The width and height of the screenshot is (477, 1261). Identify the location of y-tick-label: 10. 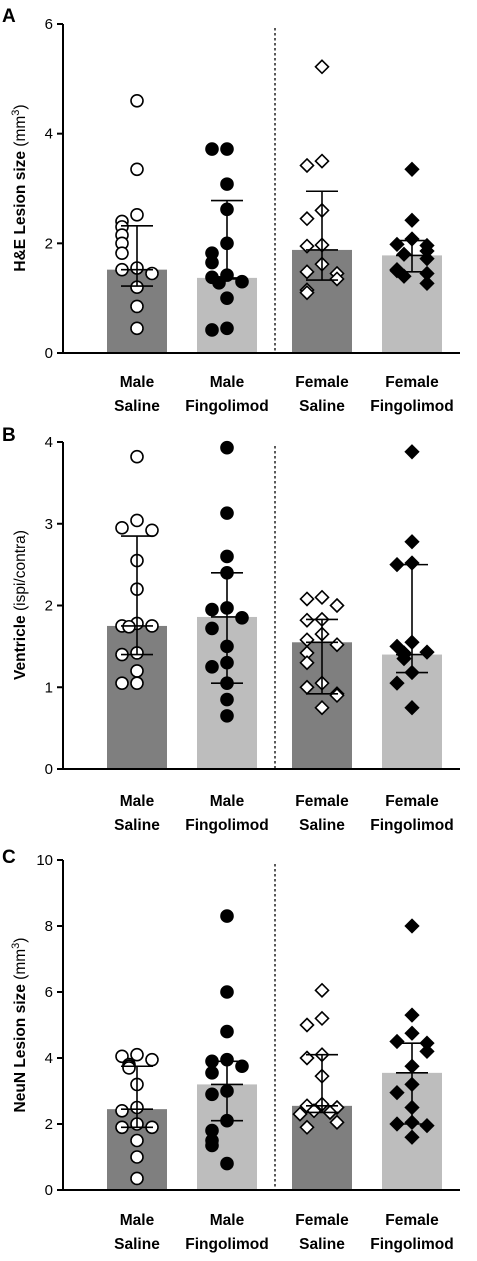
(44, 860).